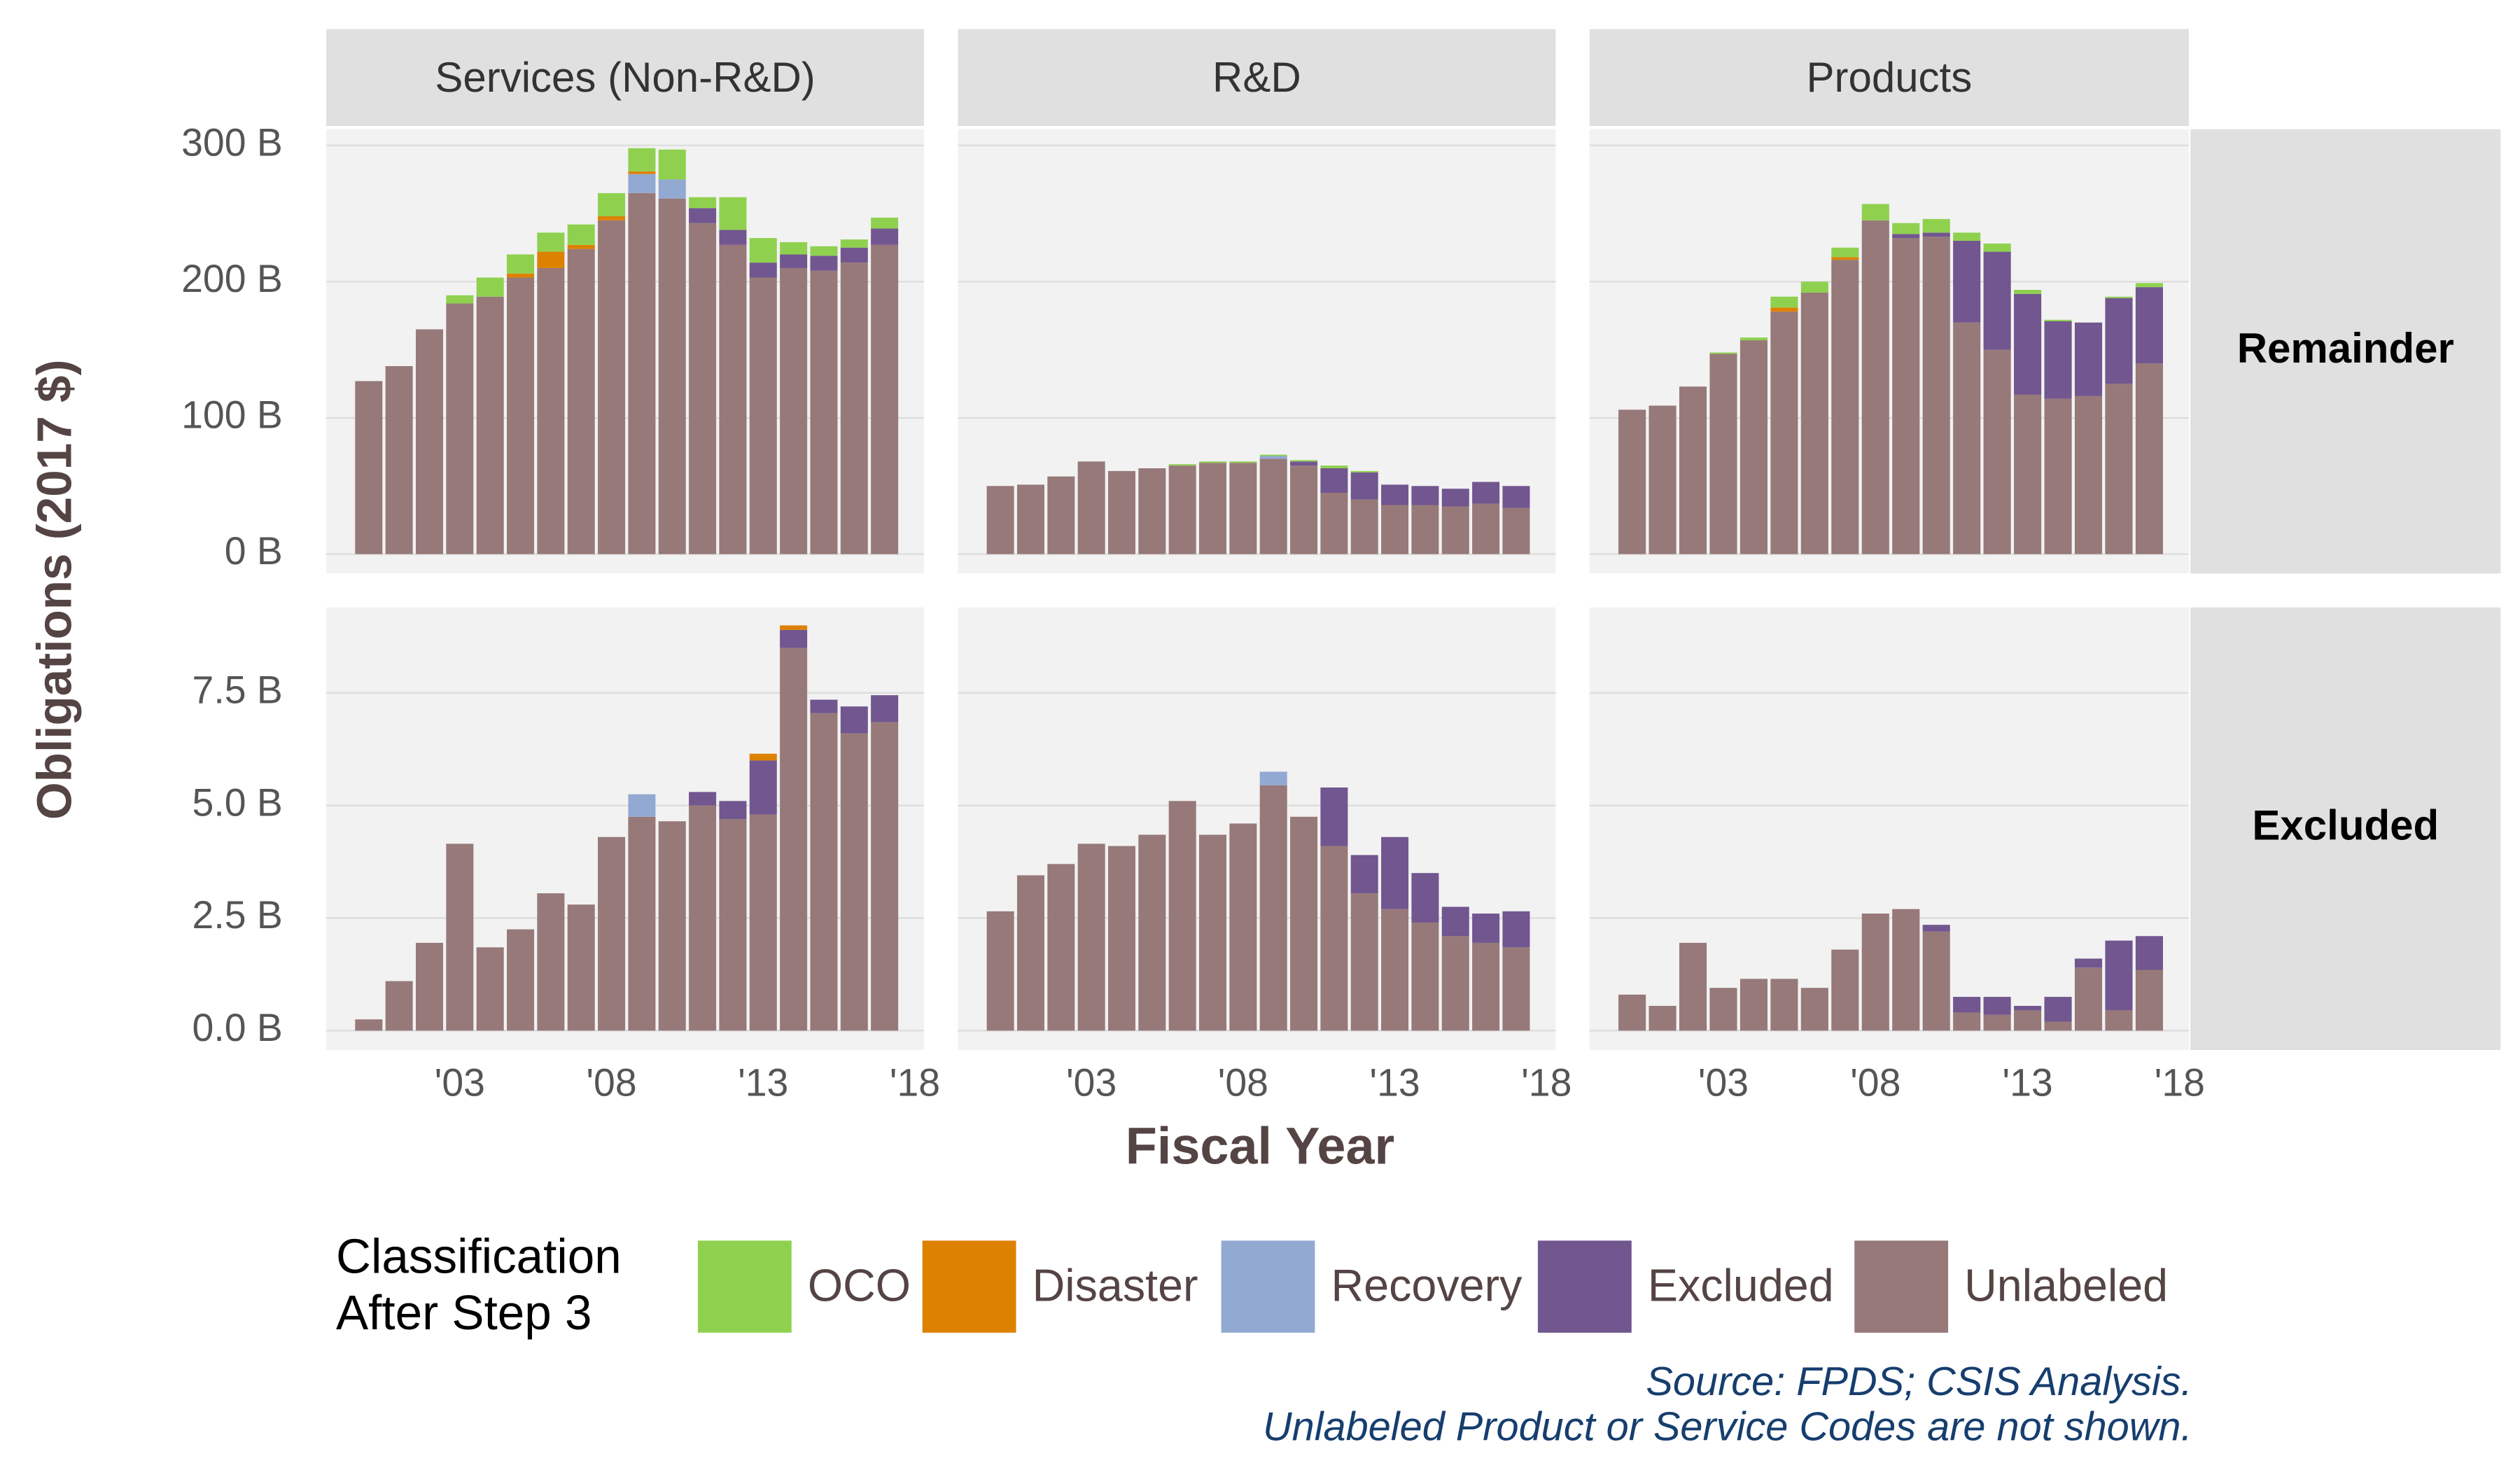 The height and width of the screenshot is (1470, 2520). I want to click on y-tick-label: 200 B, so click(232, 278).